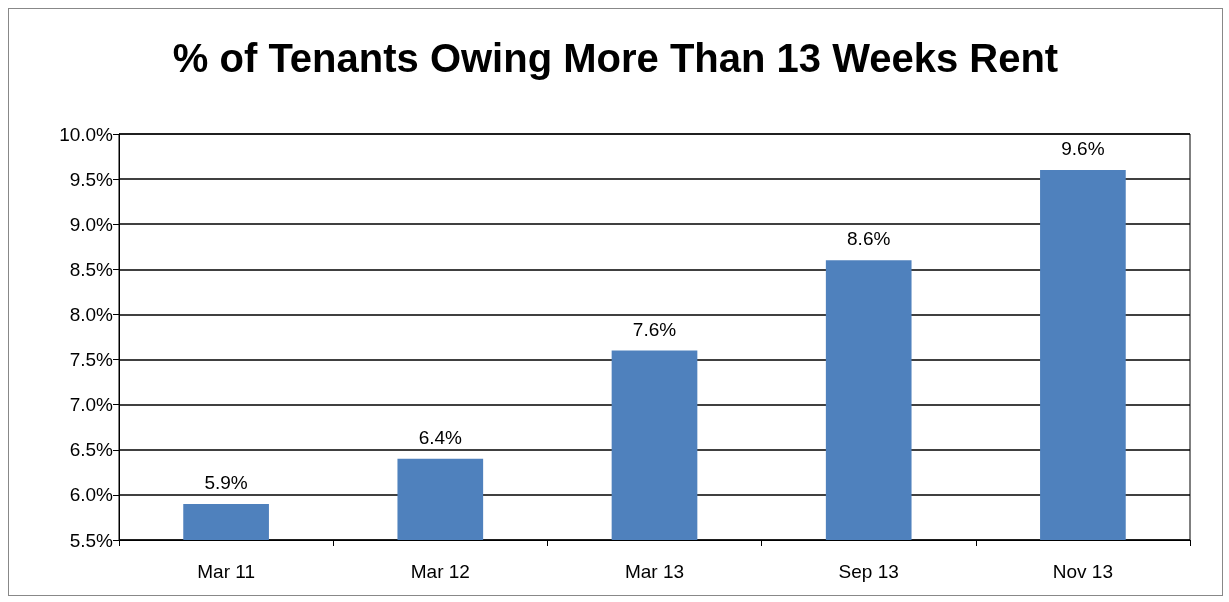 Image resolution: width=1229 pixels, height=602 pixels. I want to click on chart-title: % of Tenants Owing More Than 13 Weeks Rent, so click(615, 58).